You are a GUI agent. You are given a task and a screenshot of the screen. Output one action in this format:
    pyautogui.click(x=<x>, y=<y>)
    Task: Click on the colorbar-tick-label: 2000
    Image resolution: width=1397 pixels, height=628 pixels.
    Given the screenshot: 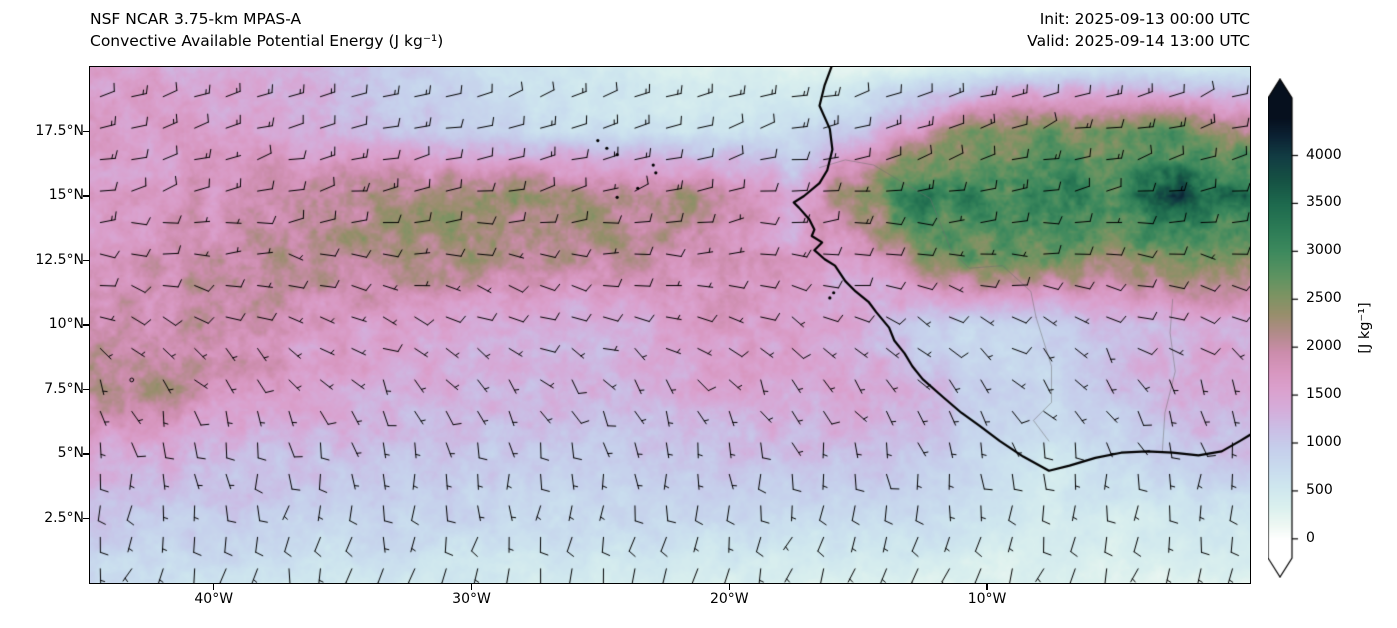 What is the action you would take?
    pyautogui.click(x=1324, y=346)
    